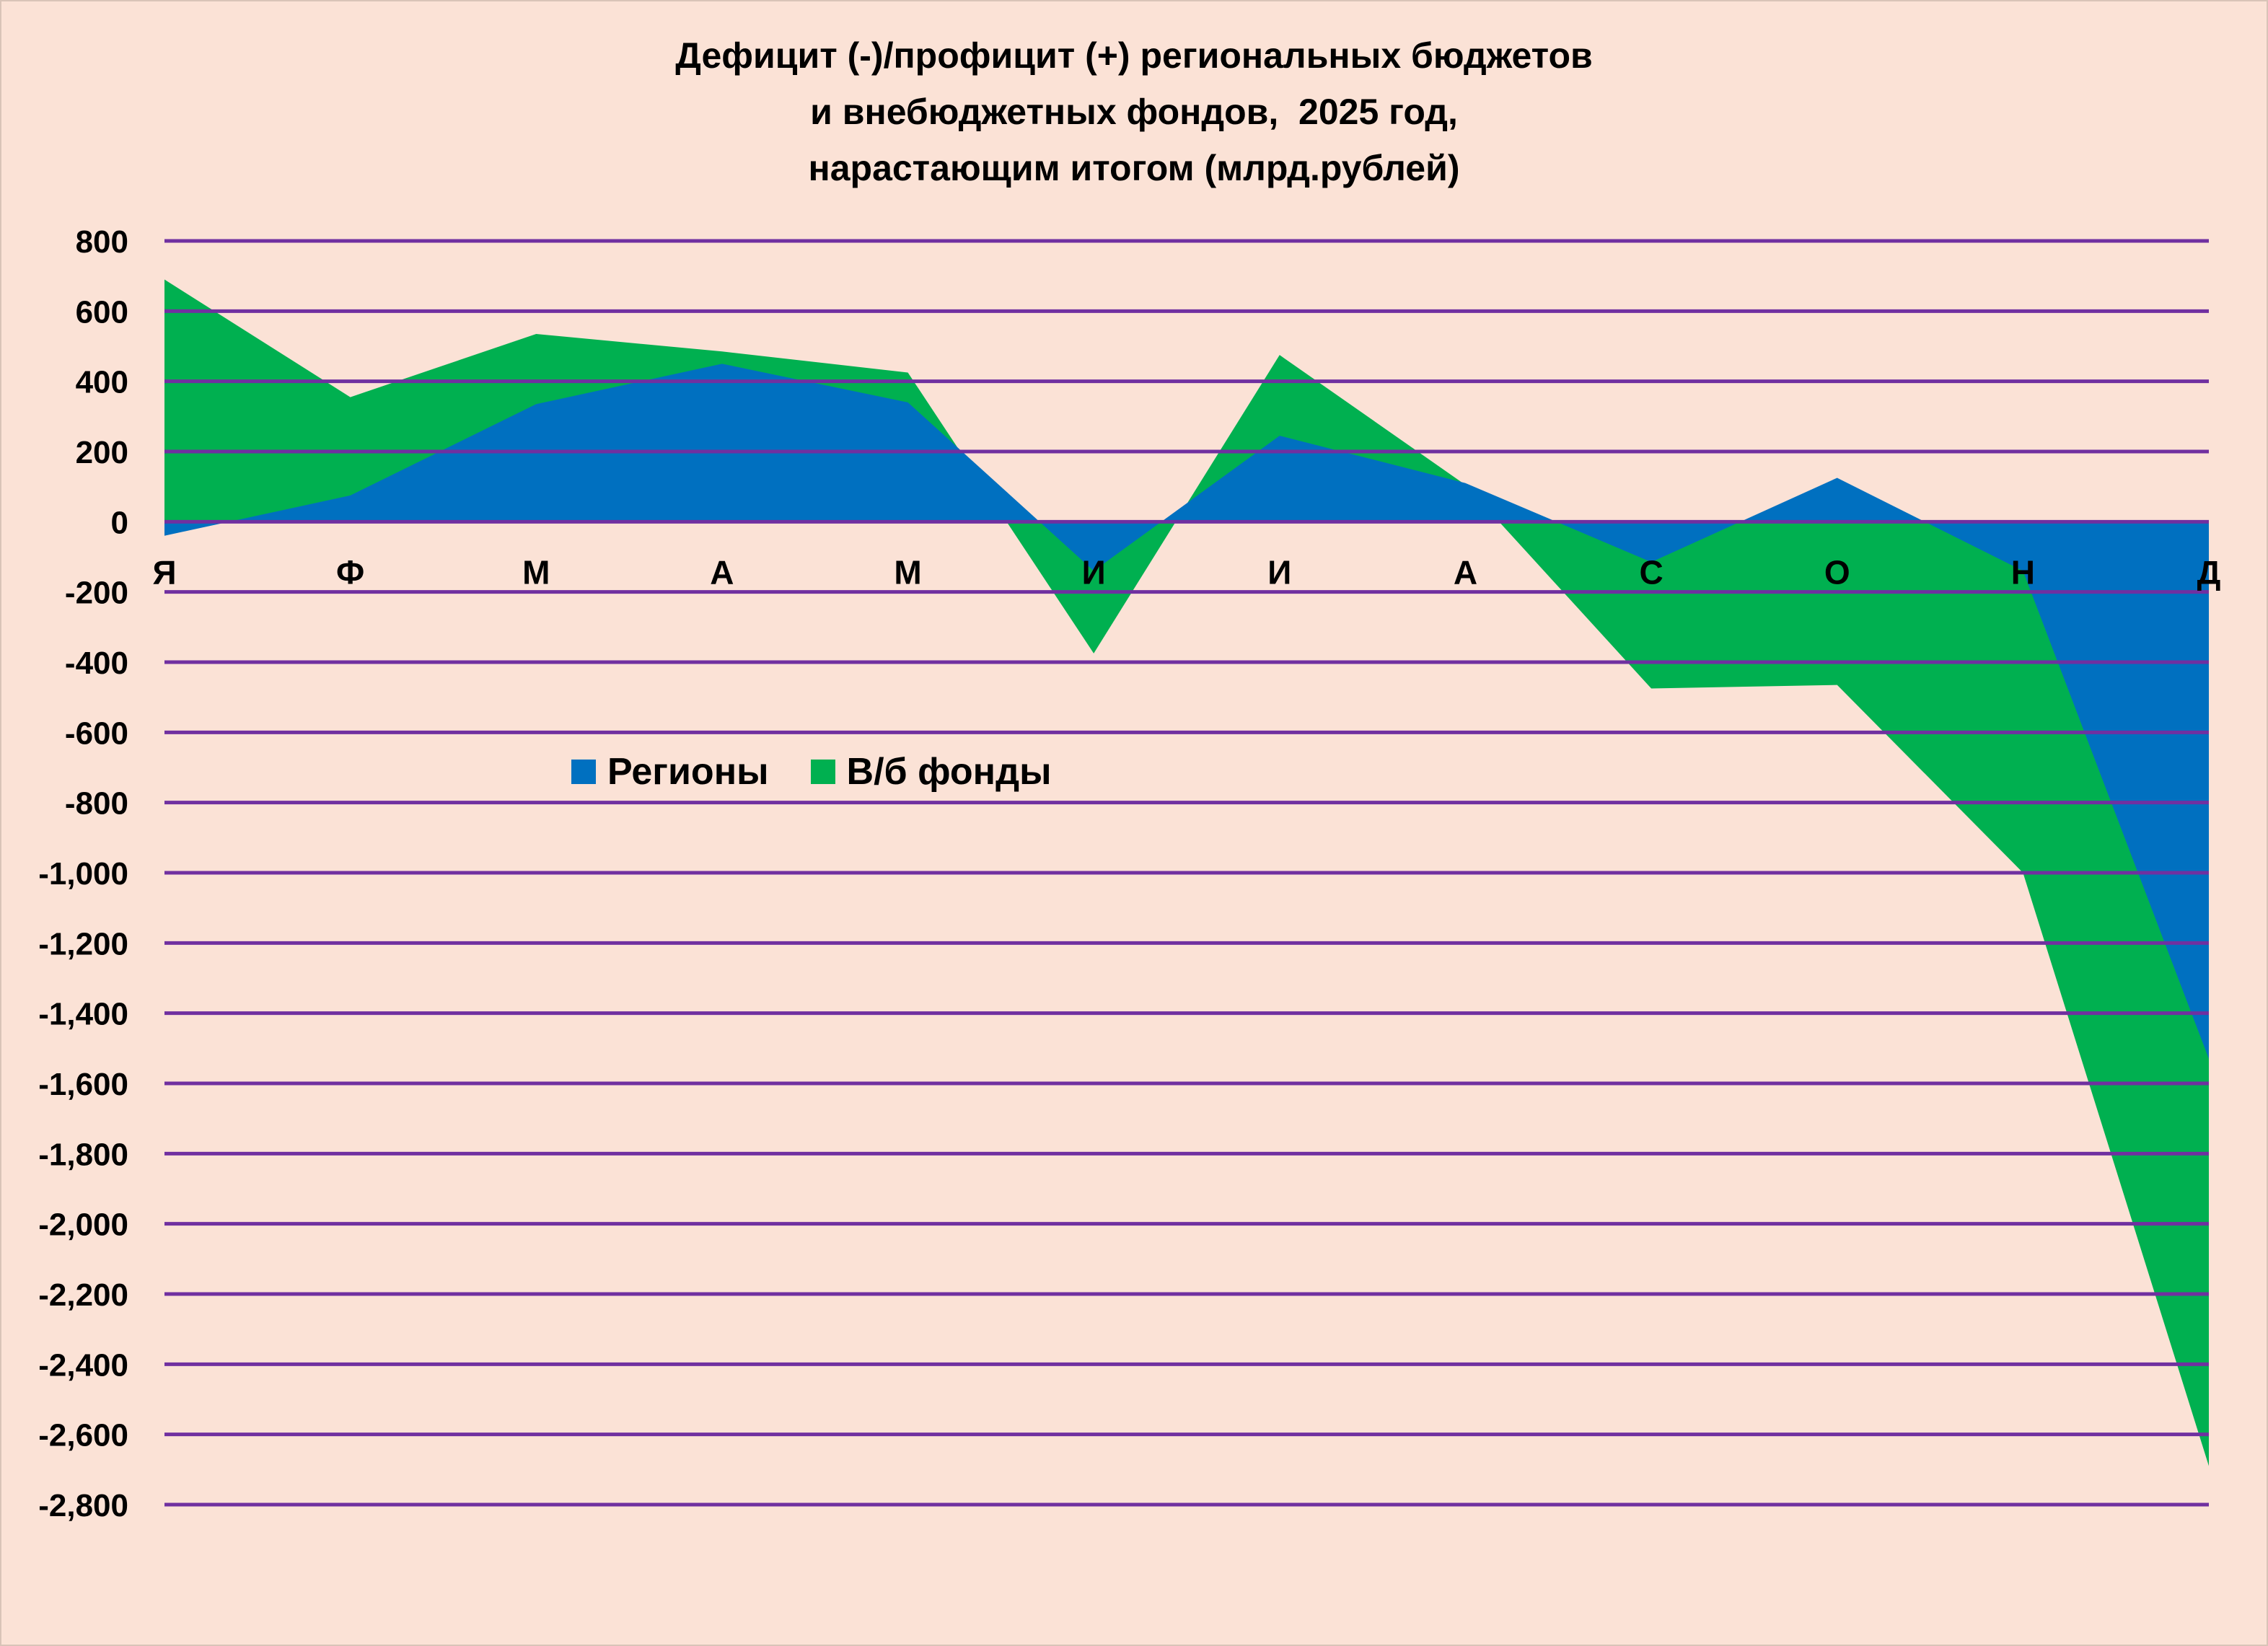 The height and width of the screenshot is (1646, 2268). Describe the element at coordinates (83, 943) in the screenshot. I see `y-tick-label: -1,200` at that location.